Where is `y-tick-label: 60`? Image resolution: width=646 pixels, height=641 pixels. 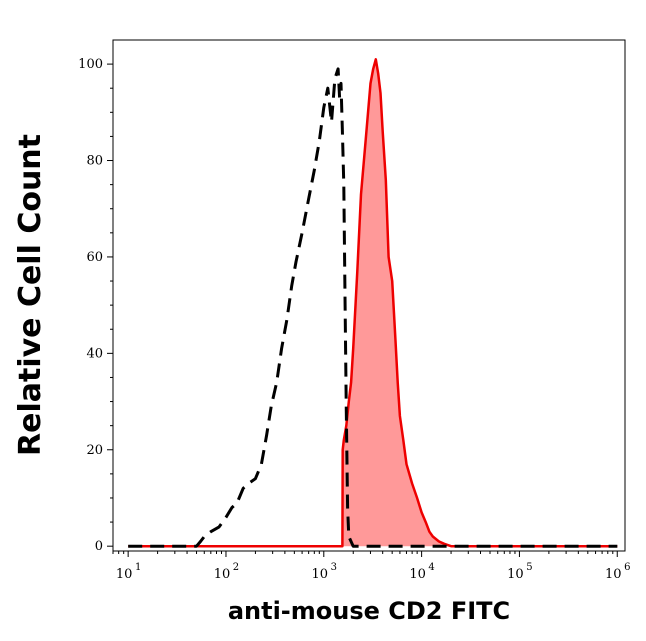
y-tick-label: 60 is located at coordinates (94, 257).